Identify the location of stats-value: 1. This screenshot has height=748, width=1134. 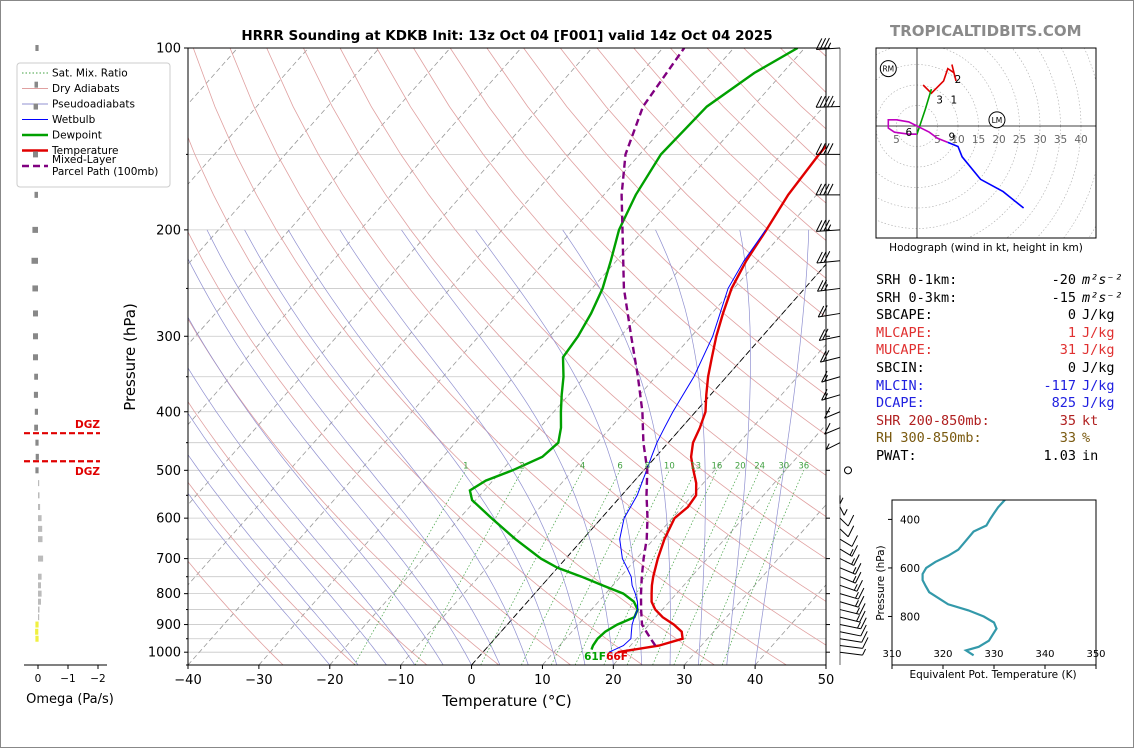
(1071, 332).